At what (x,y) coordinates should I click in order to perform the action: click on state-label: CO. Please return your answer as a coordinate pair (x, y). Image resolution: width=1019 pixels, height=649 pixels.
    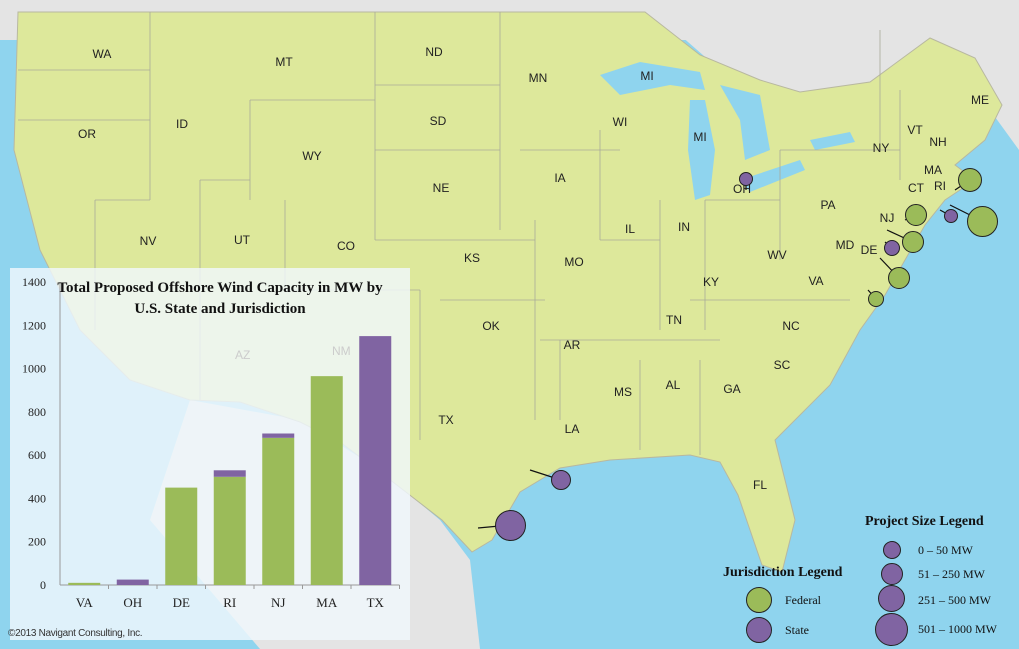
    Looking at the image, I should click on (346, 246).